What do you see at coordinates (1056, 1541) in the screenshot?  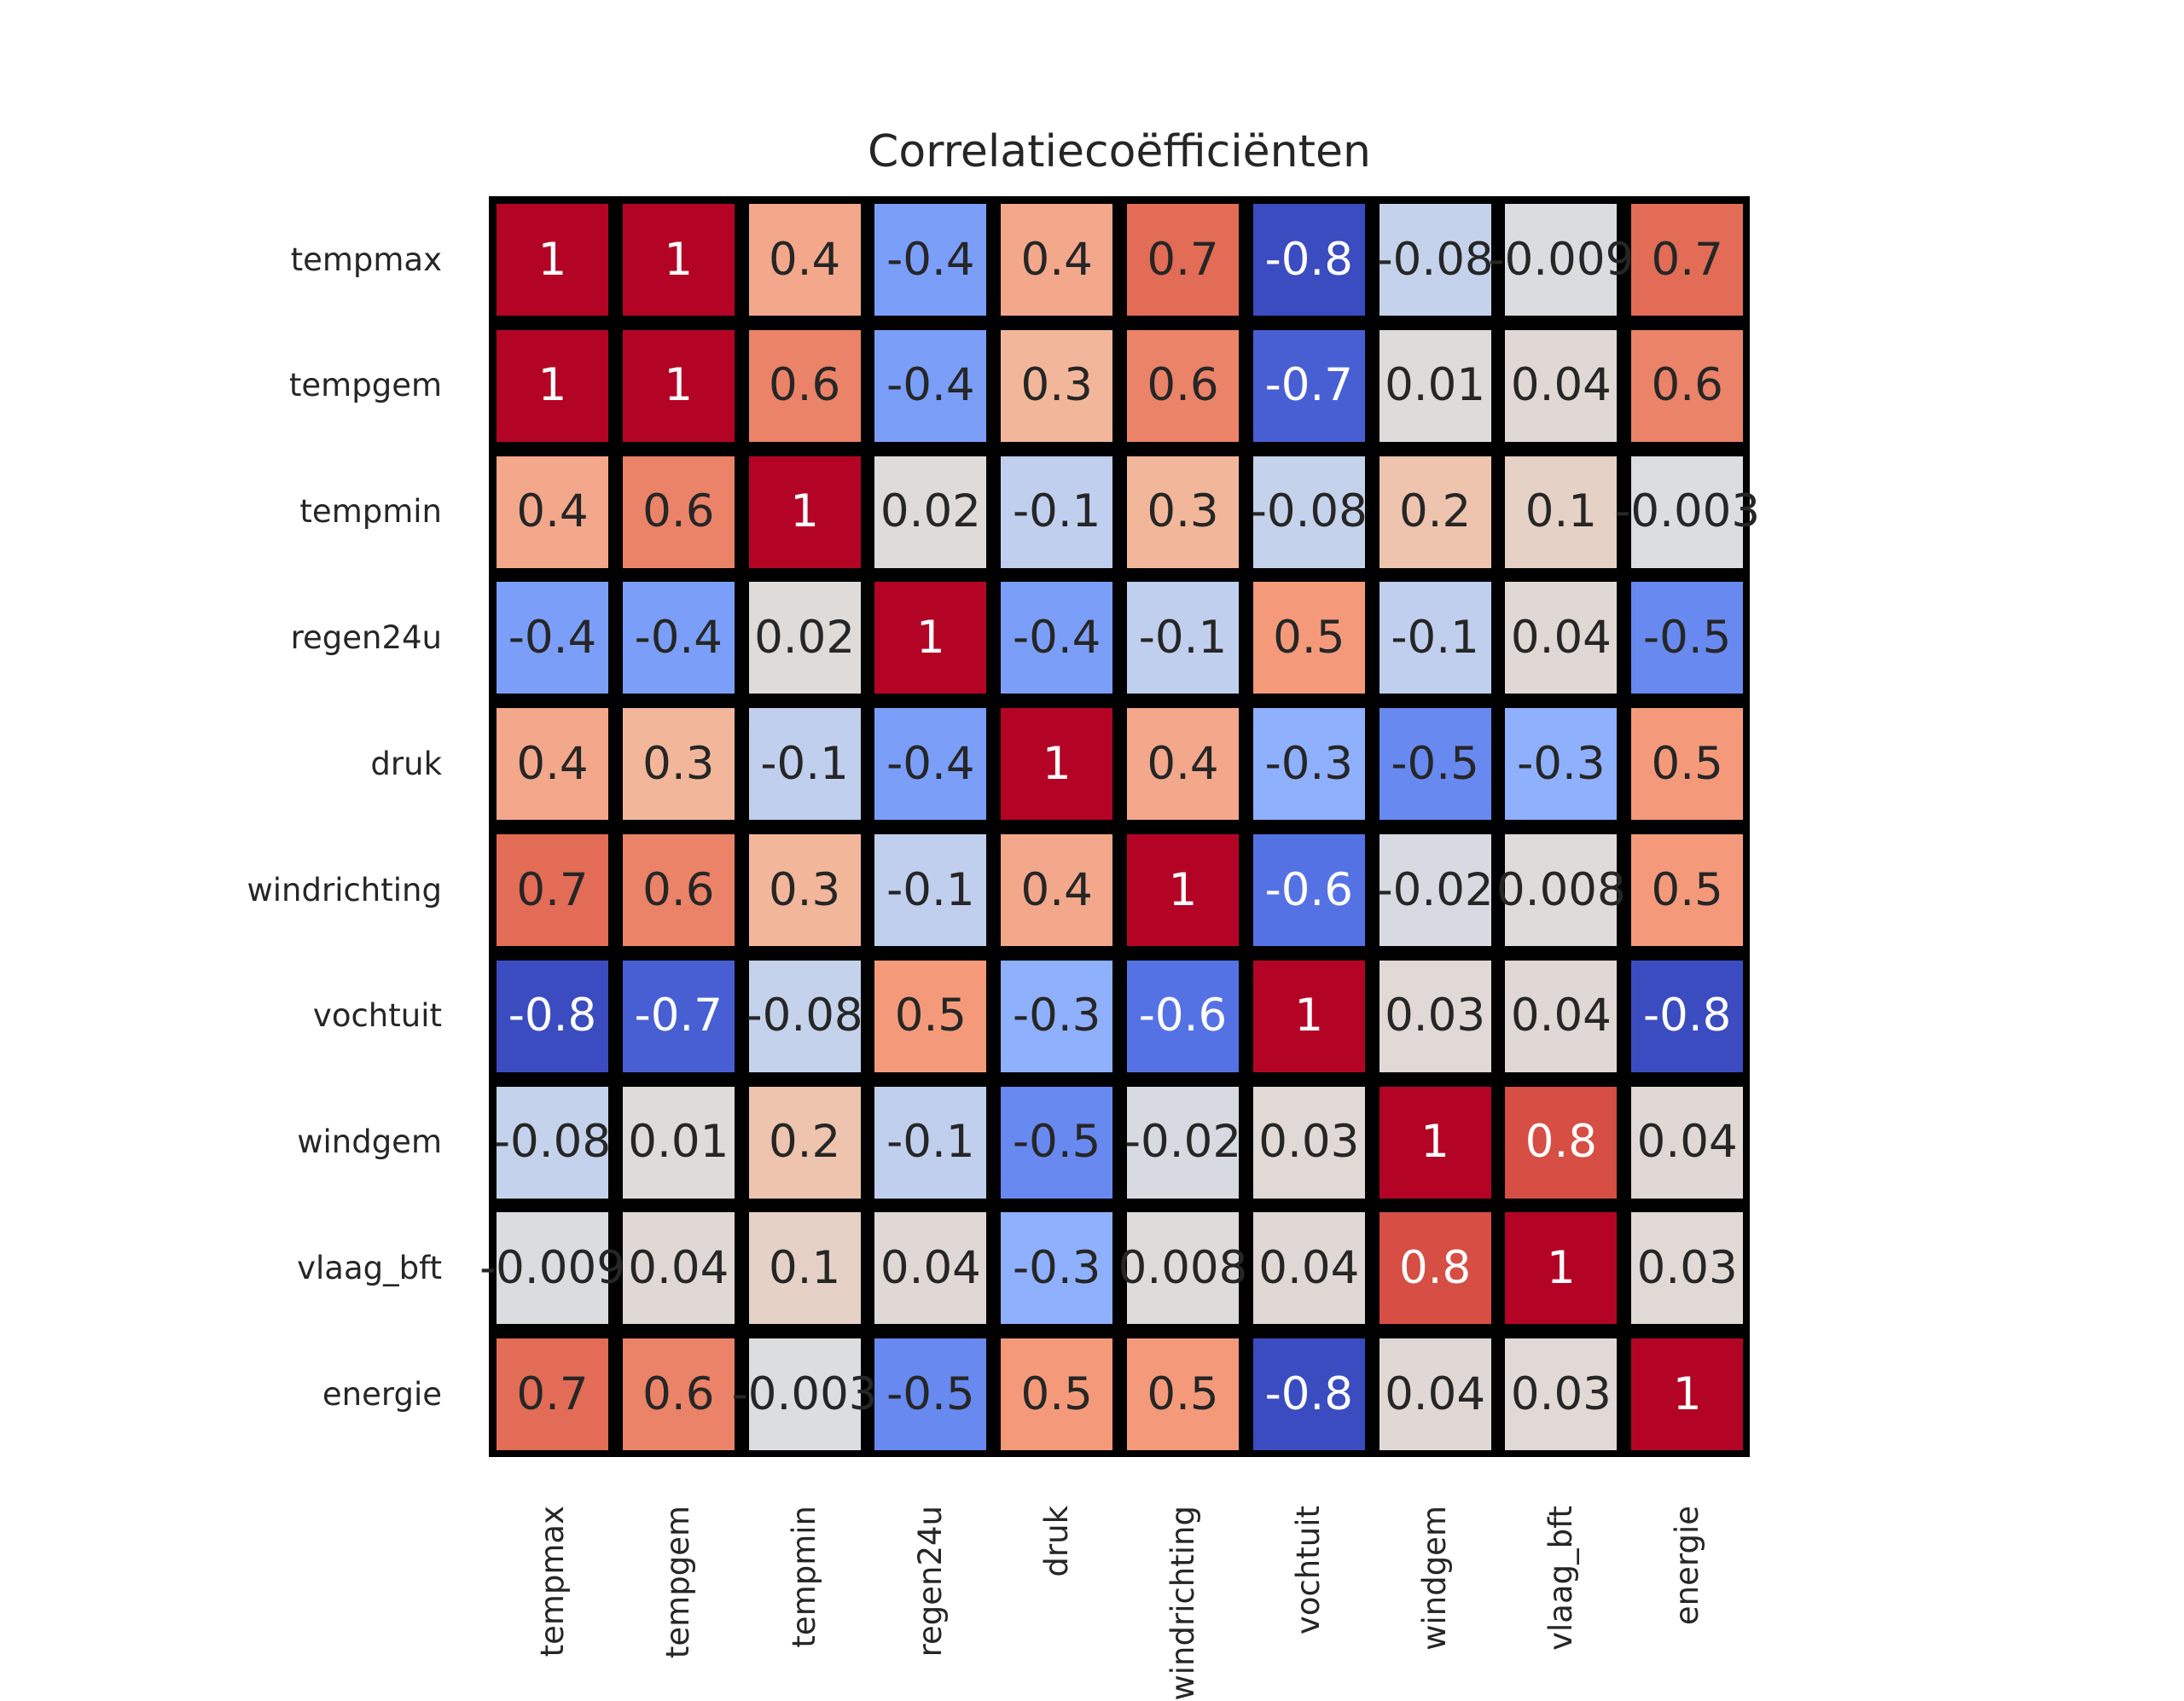 I see `x-tick-label: druk` at bounding box center [1056, 1541].